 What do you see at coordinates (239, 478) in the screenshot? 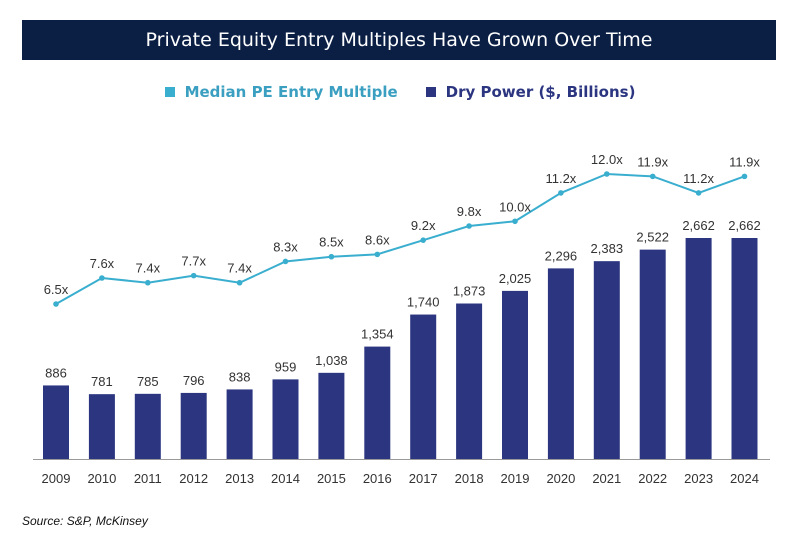
I see `x-tick-label-2013: 2013` at bounding box center [239, 478].